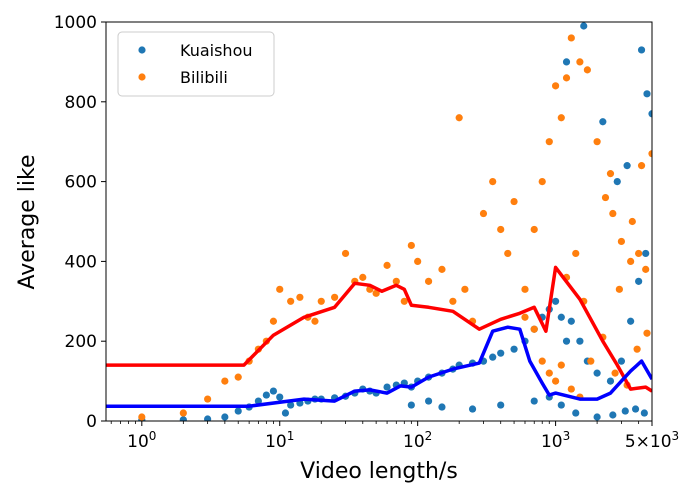 The image size is (700, 500). Describe the element at coordinates (652, 440) in the screenshot. I see `x-tick-label: 5×10³` at that location.